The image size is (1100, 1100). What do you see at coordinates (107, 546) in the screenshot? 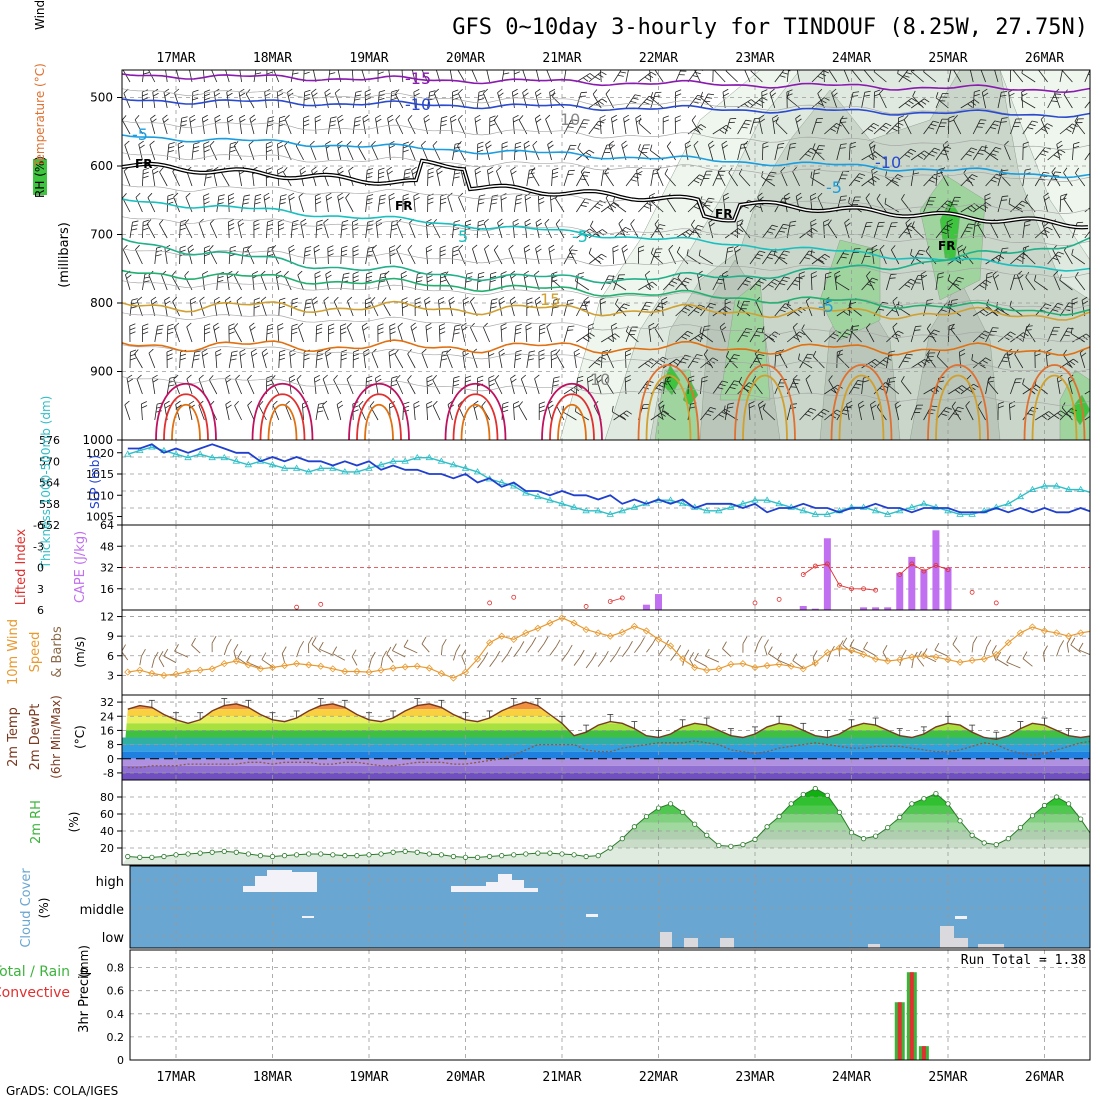
I see `cape-tick-label: 48` at bounding box center [107, 546].